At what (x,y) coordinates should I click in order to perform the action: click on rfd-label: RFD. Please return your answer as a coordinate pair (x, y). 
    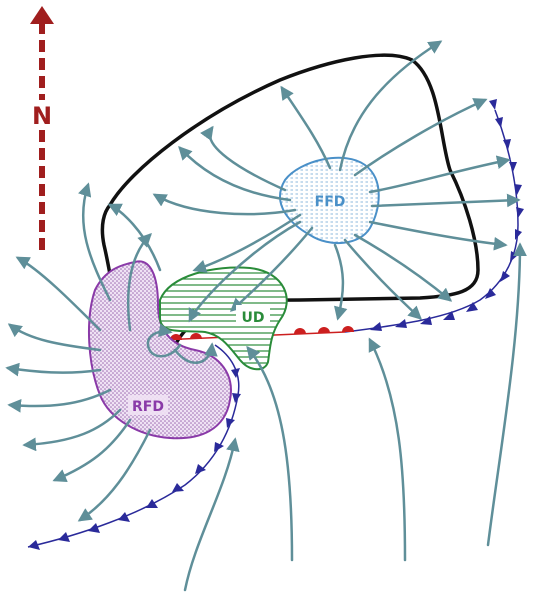
    Looking at the image, I should click on (148, 407).